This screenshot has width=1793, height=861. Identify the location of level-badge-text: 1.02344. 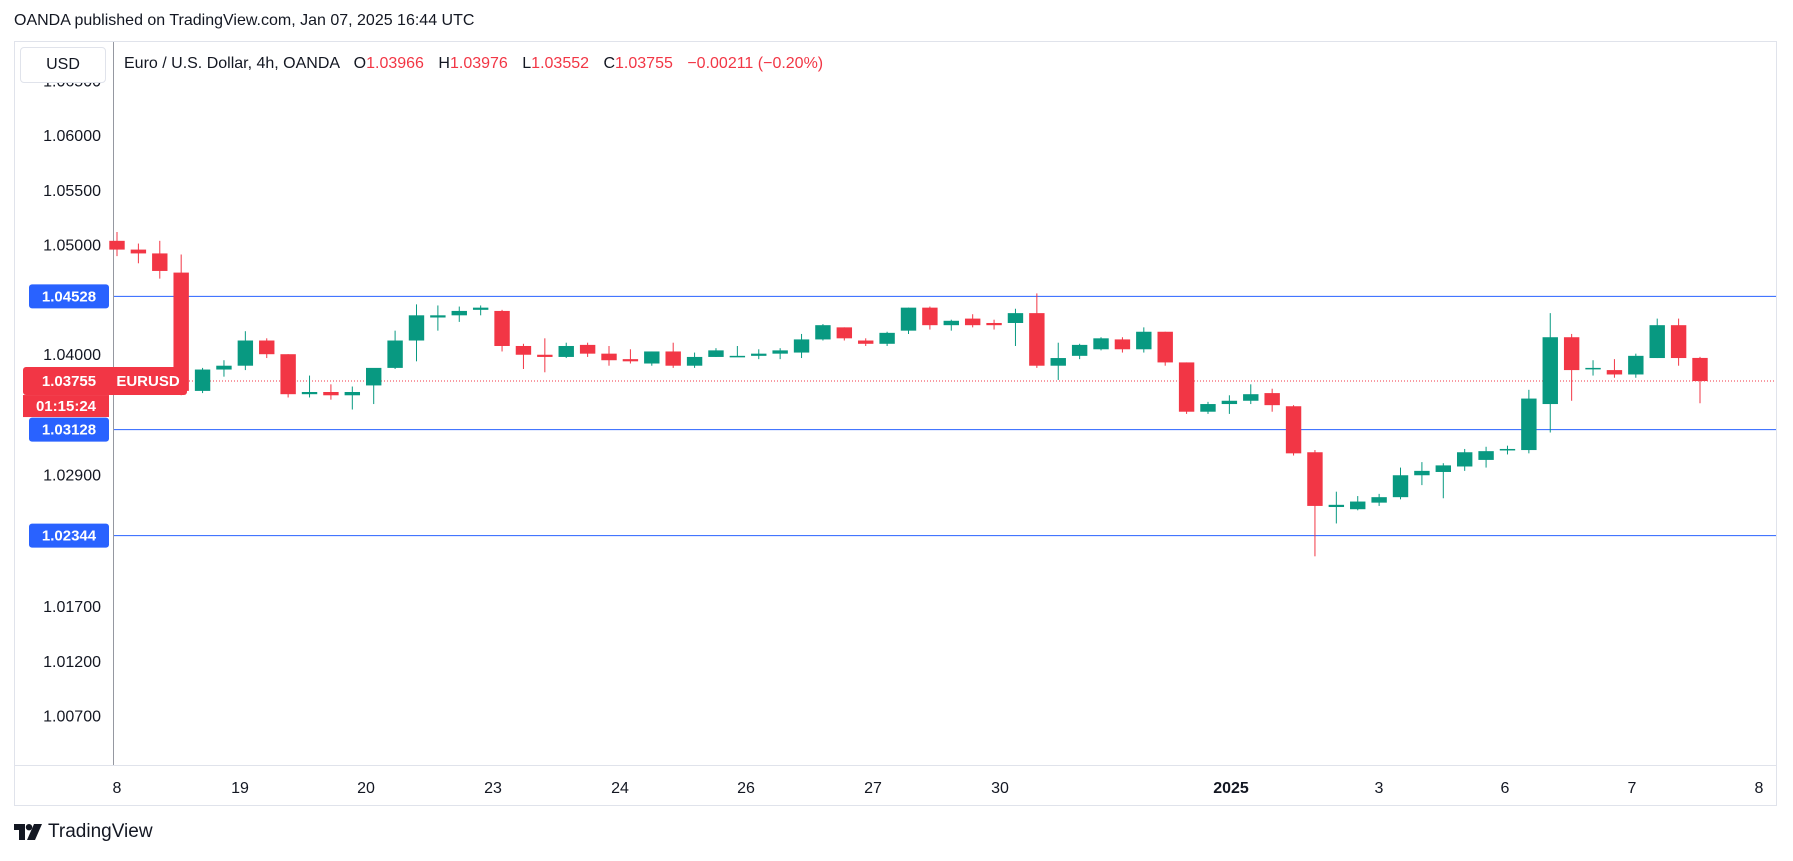
(69, 536).